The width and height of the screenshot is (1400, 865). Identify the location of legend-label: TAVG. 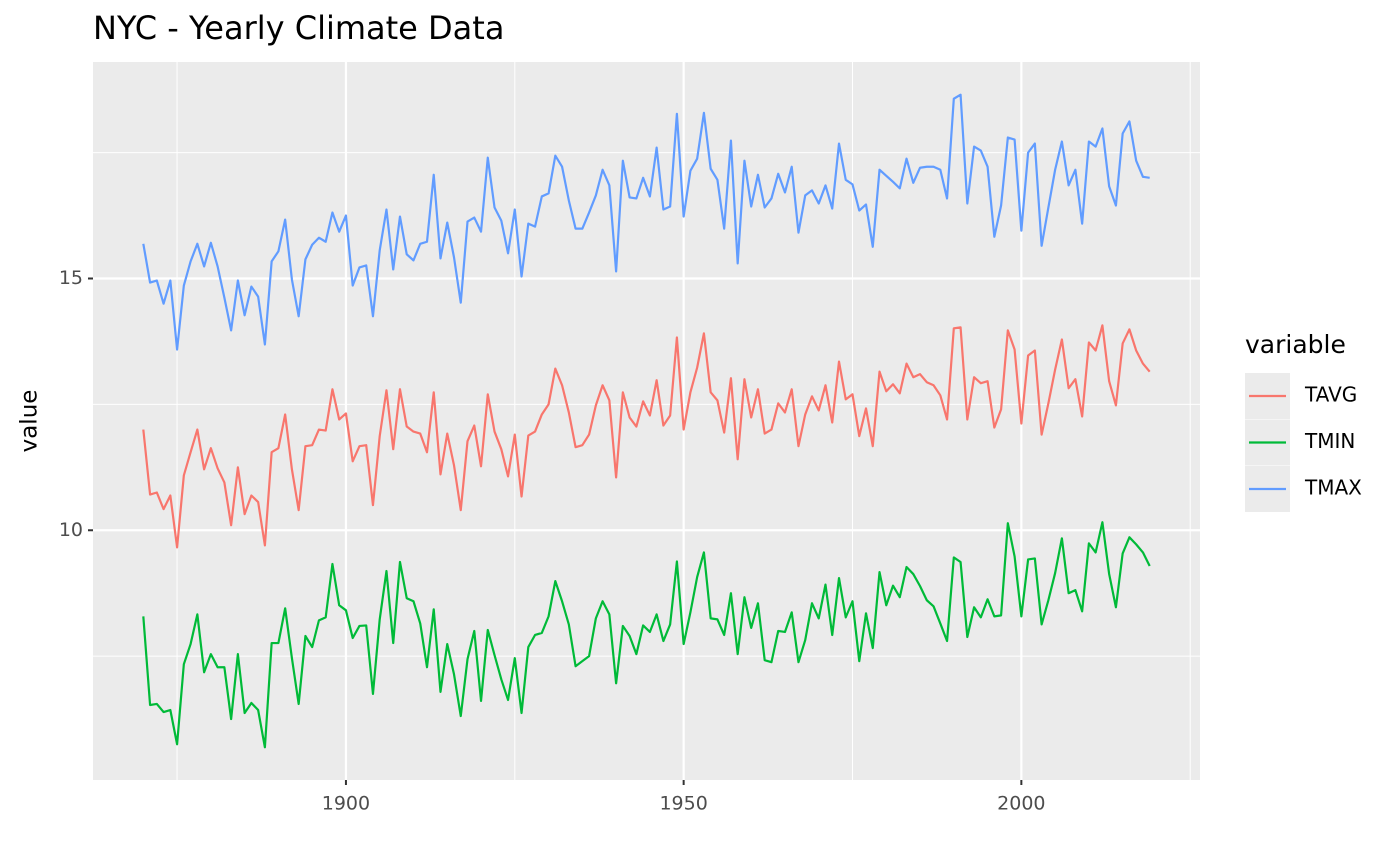
(1330, 395).